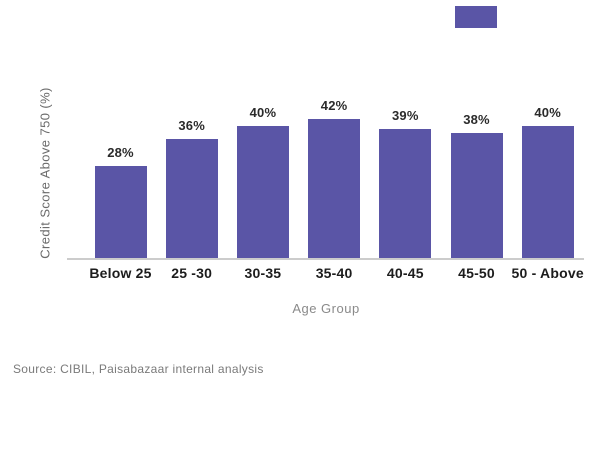 This screenshot has height=450, width=600. I want to click on bar-value-label: 28%, so click(120, 152).